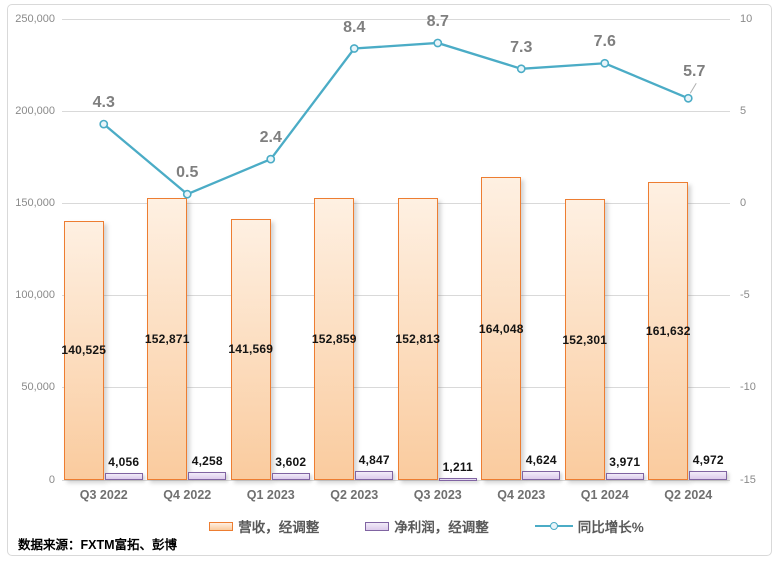  I want to click on net-profit-value-label: 1,211, so click(457, 466).